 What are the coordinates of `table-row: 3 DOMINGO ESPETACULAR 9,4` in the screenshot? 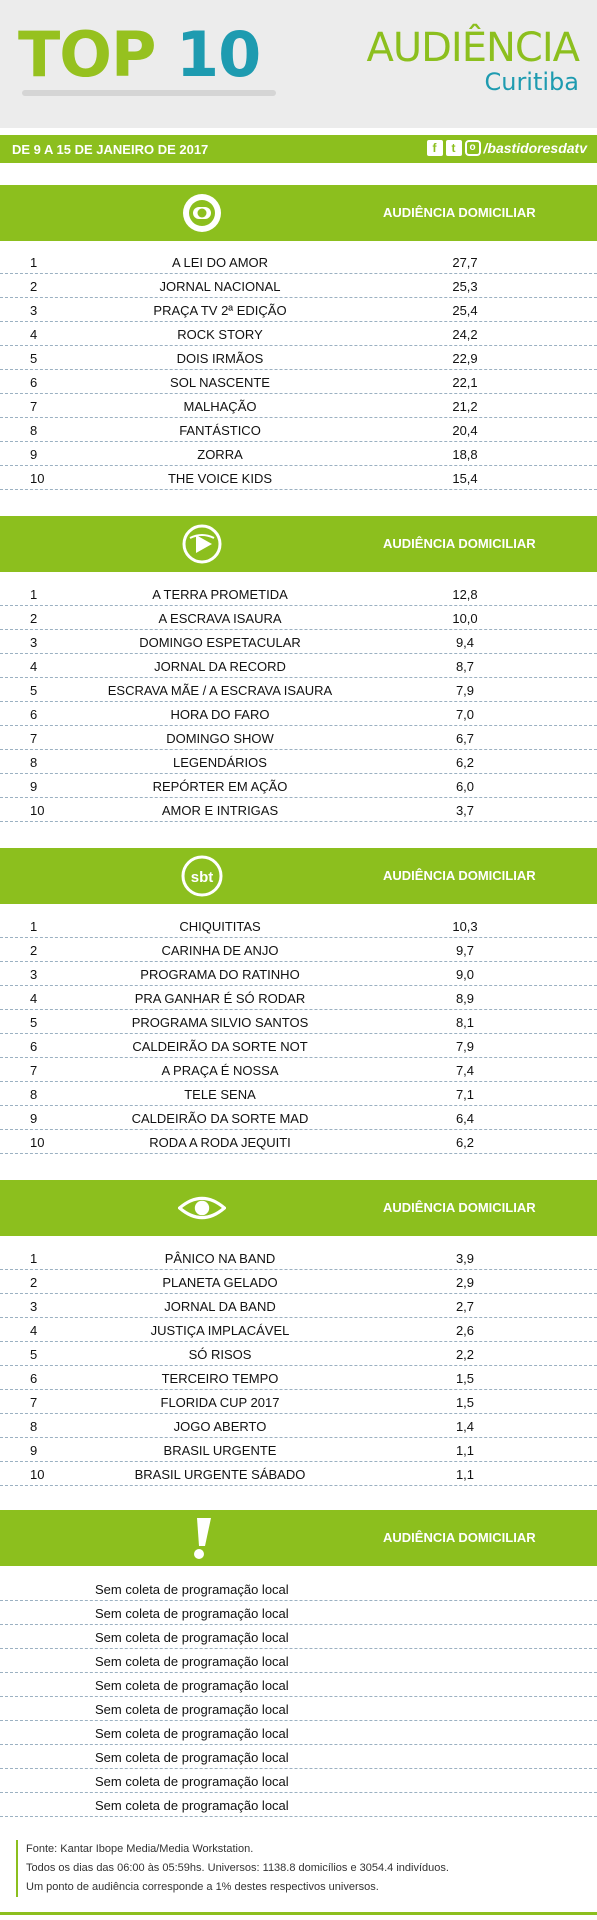 It's located at (298, 642).